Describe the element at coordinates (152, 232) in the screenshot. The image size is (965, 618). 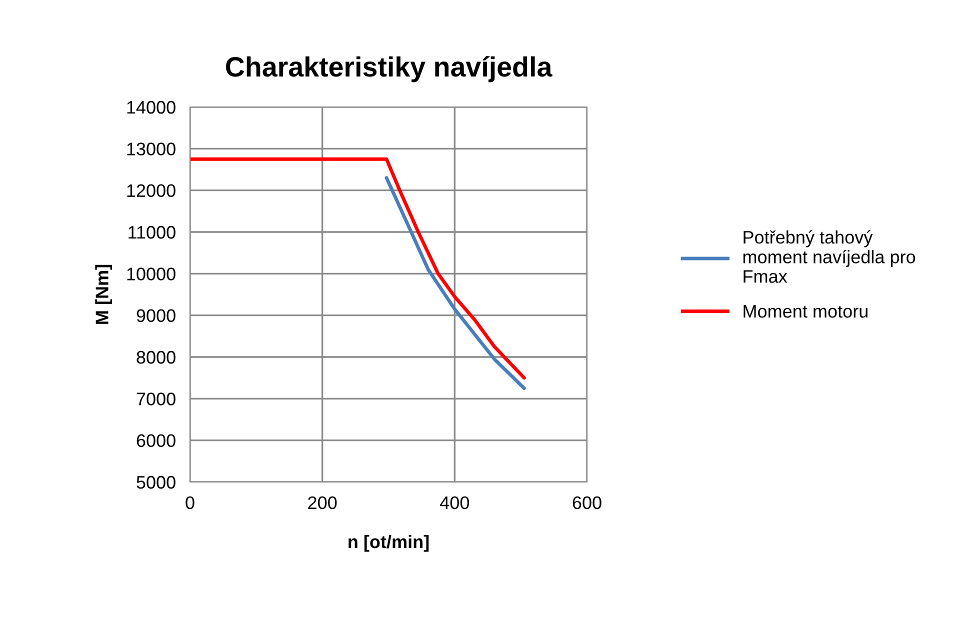
I see `y-tick-label: 11000` at that location.